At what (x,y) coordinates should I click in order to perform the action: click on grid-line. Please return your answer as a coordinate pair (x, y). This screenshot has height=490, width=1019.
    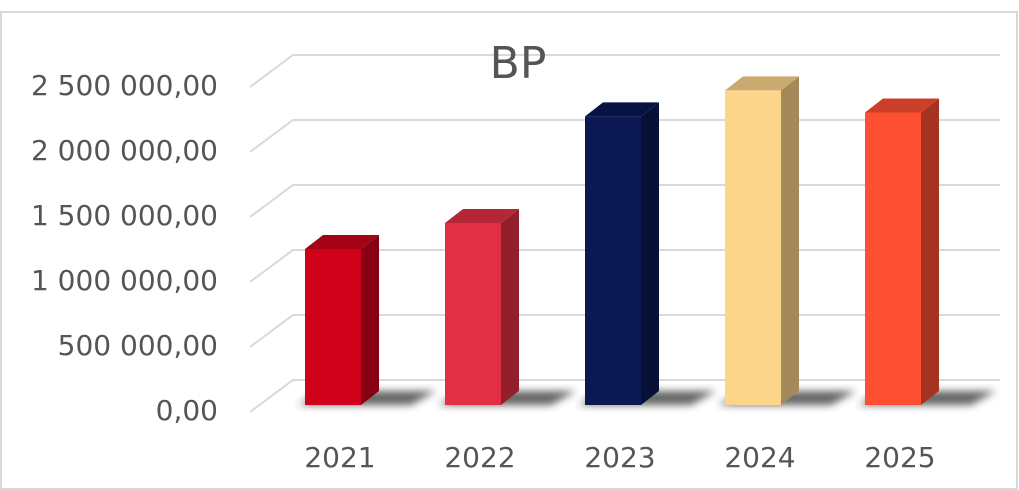
    Looking at the image, I should click on (624, 71).